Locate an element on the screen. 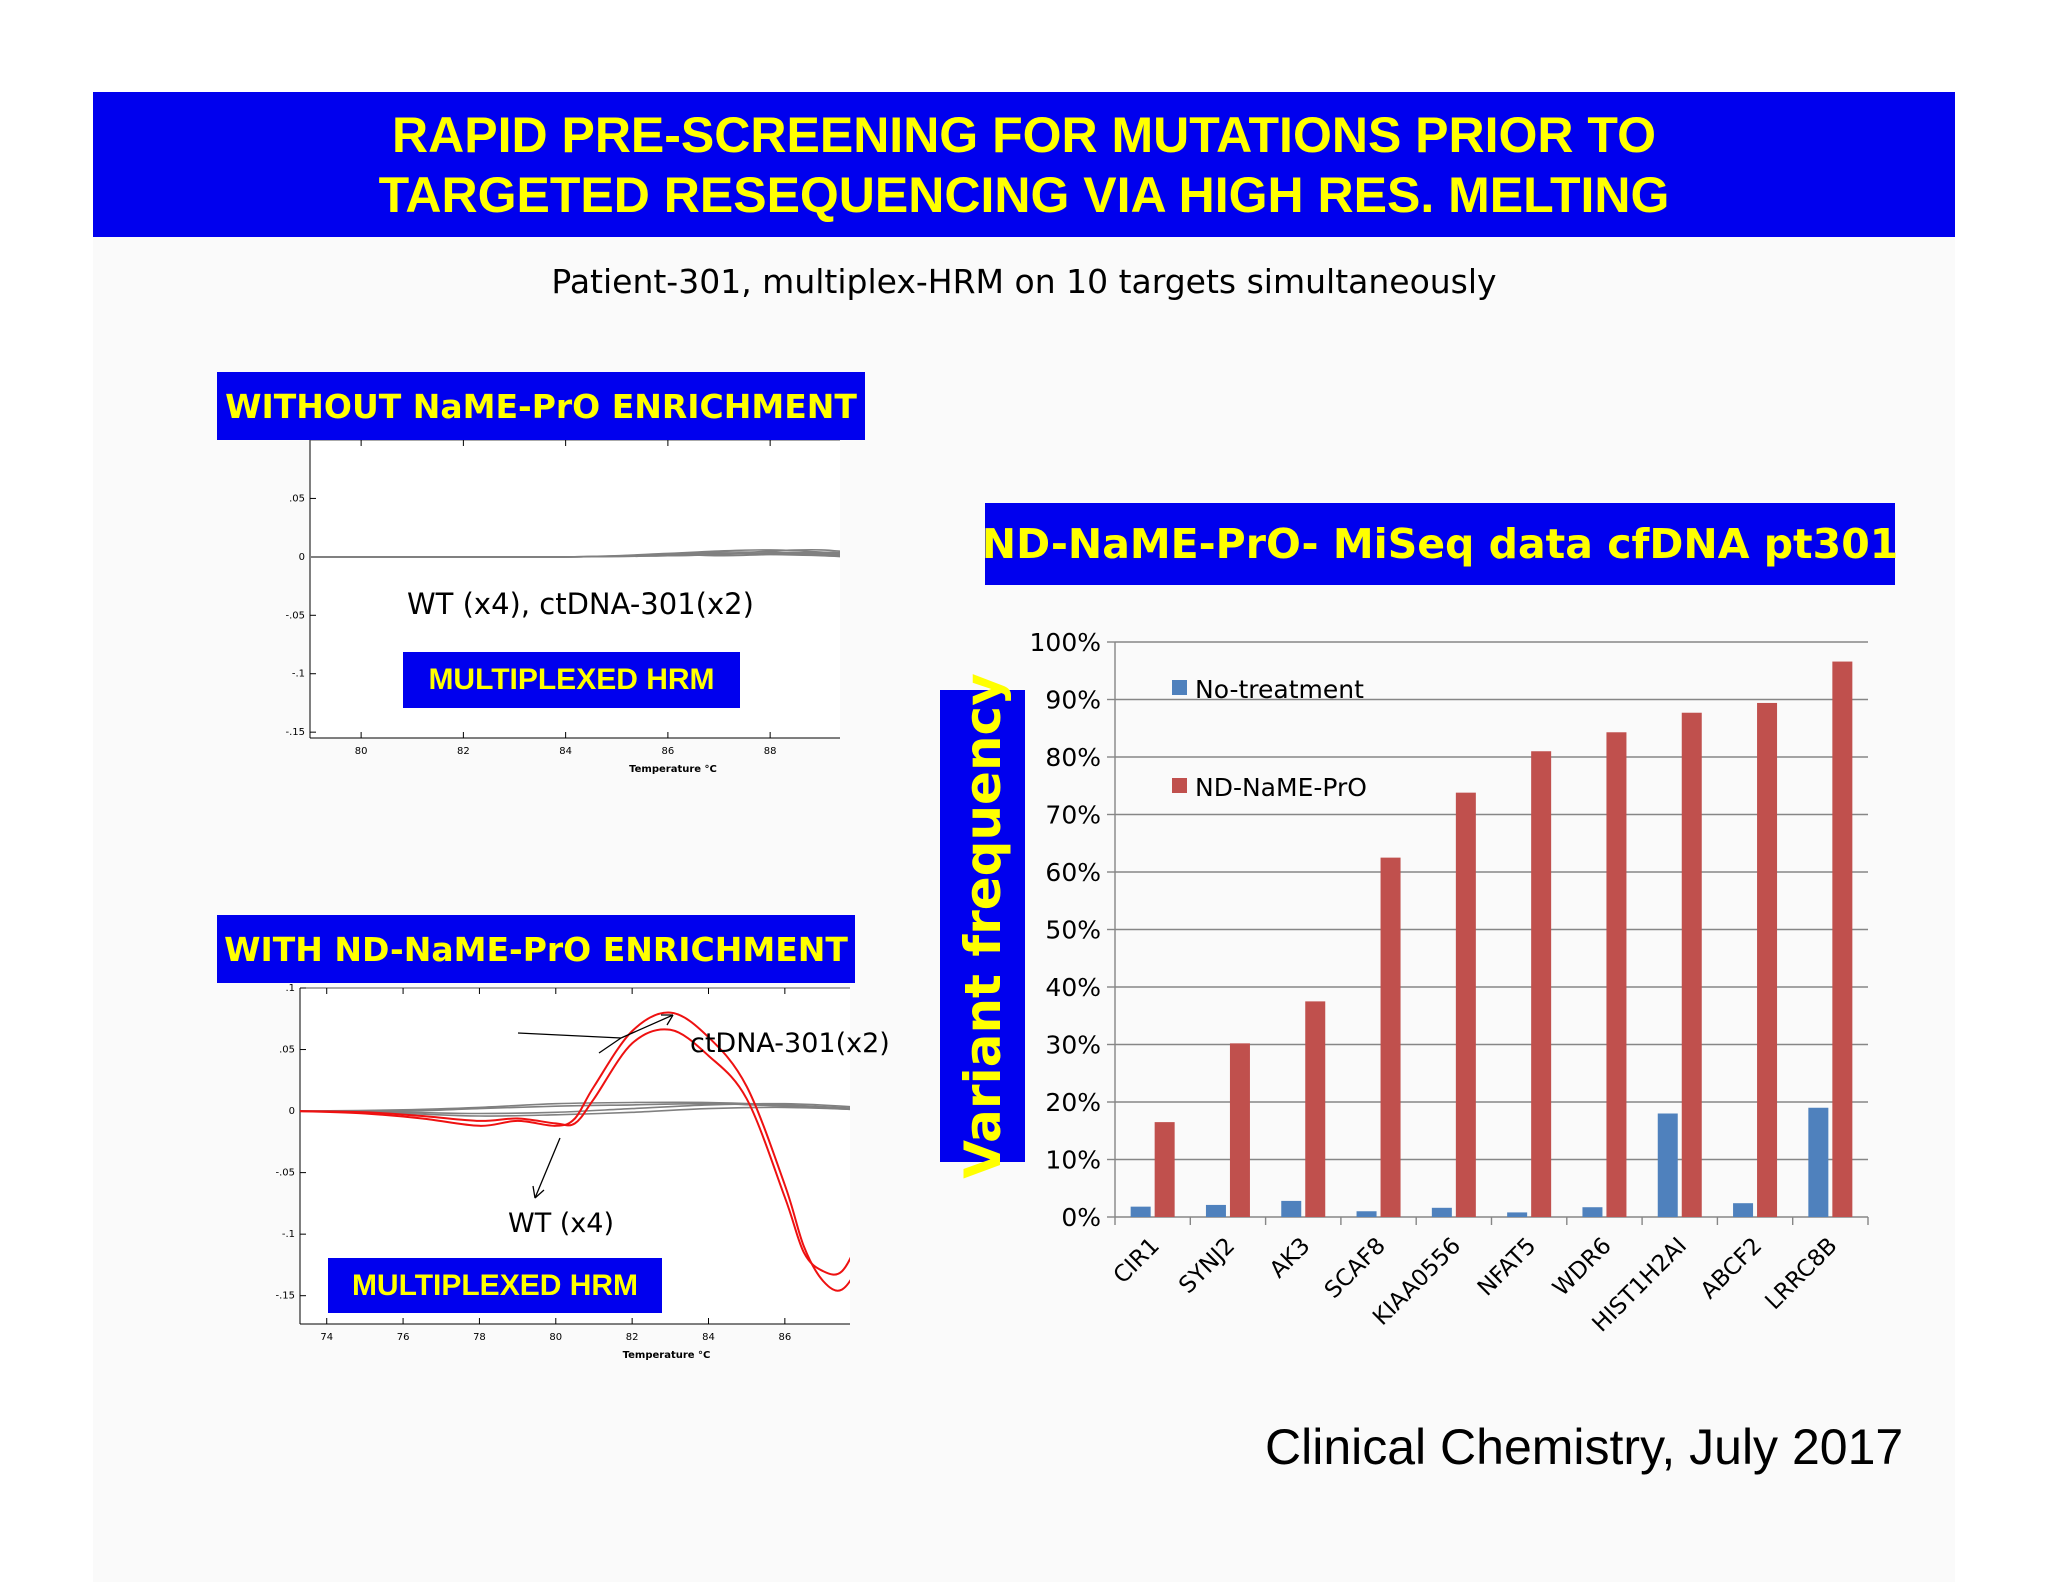 This screenshot has height=1582, width=2048. y-tick-label: 20% is located at coordinates (1073, 1102).